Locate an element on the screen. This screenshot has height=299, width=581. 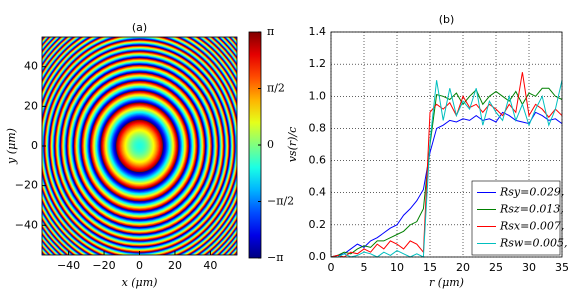
colorbar-tick-label: −π is located at coordinates (275, 257).